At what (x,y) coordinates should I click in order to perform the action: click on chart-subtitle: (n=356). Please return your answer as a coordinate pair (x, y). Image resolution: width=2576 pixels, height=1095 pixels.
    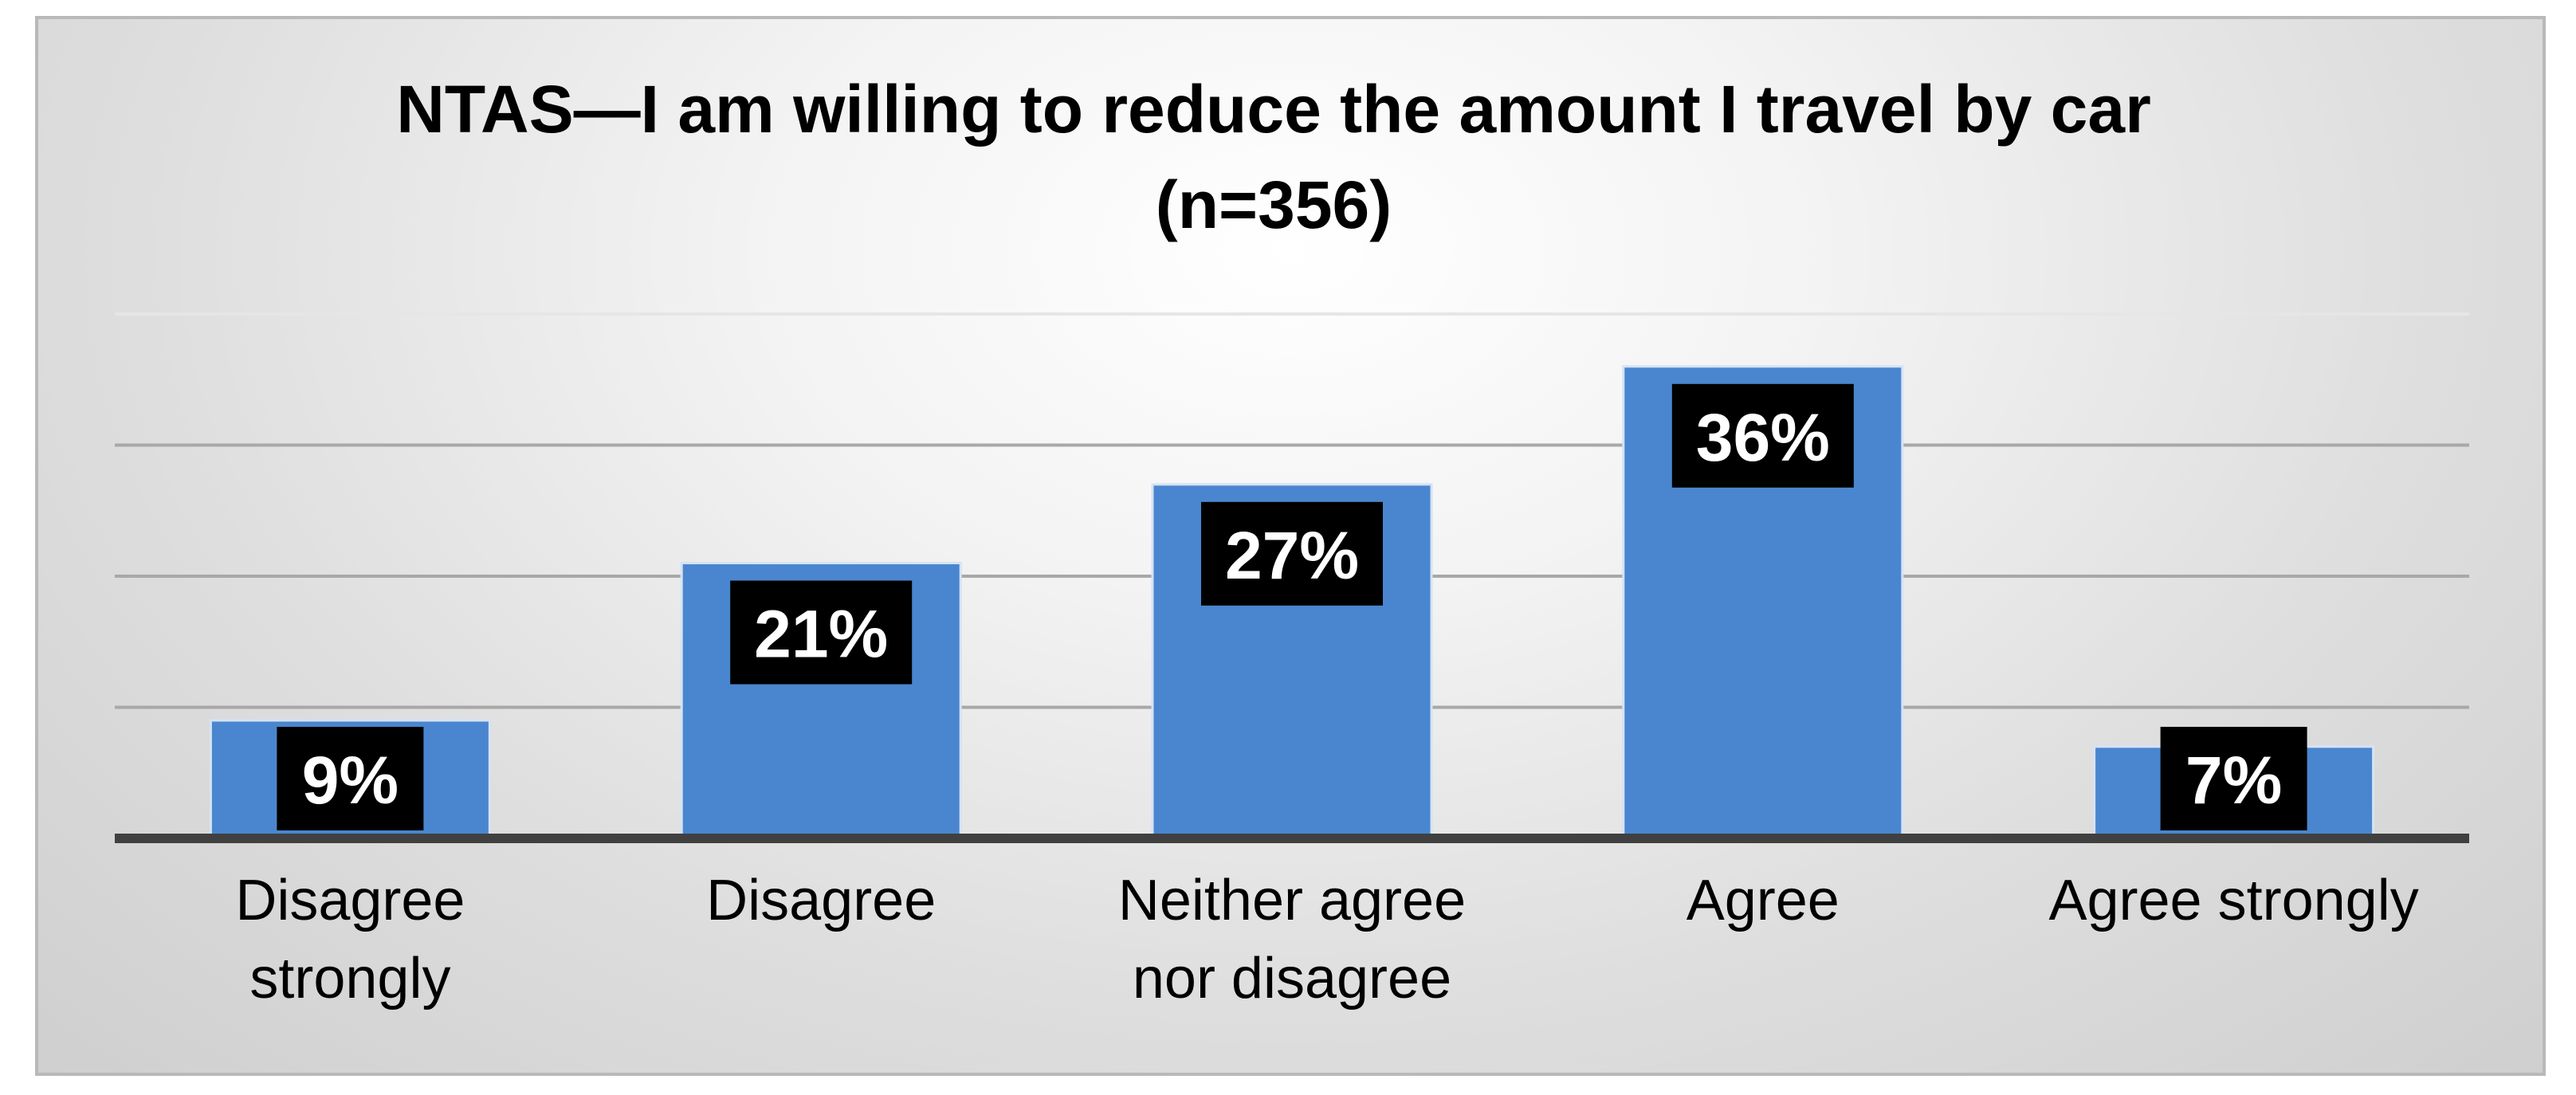
    Looking at the image, I should click on (1274, 204).